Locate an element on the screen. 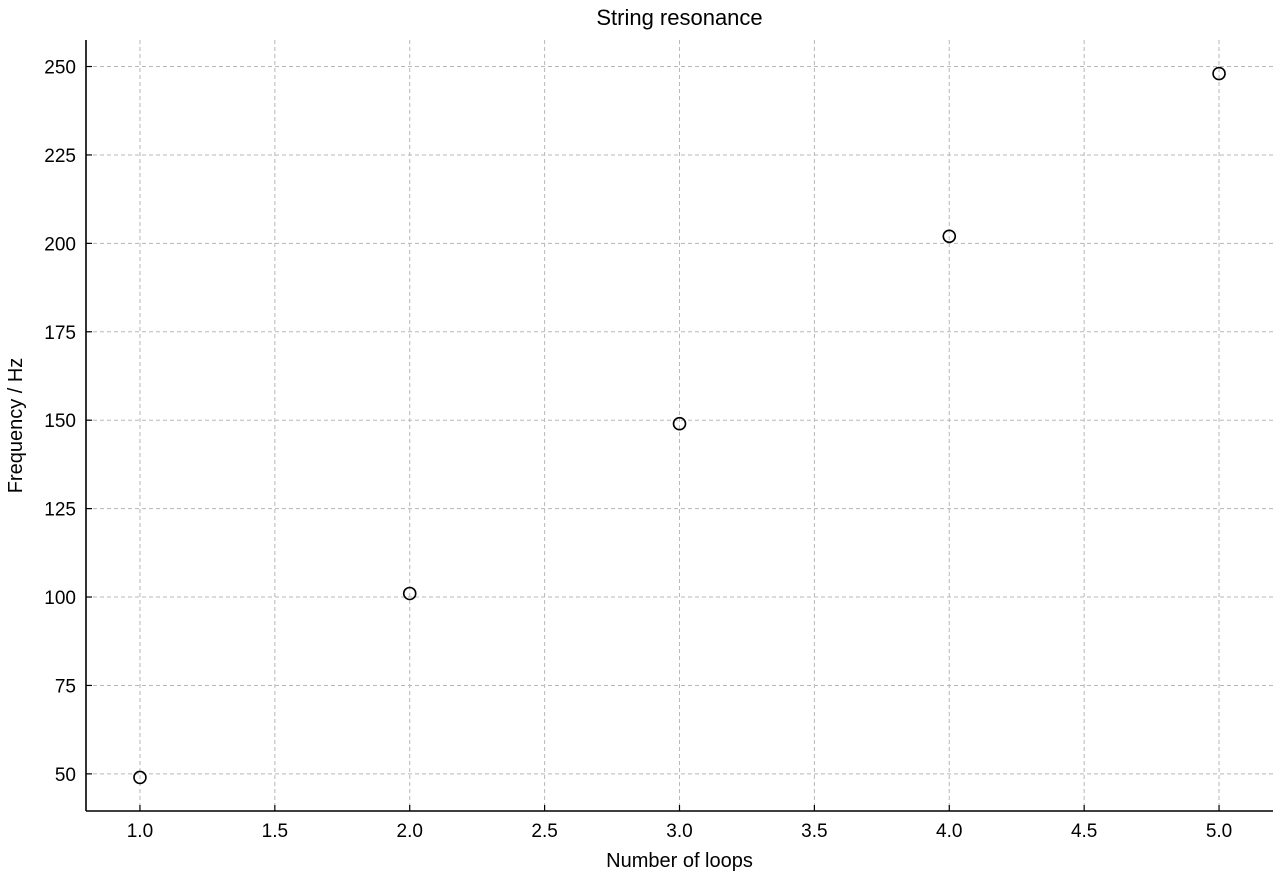 This screenshot has height=880, width=1280. y-axis-label: Frequency / Hz is located at coordinates (16, 426).